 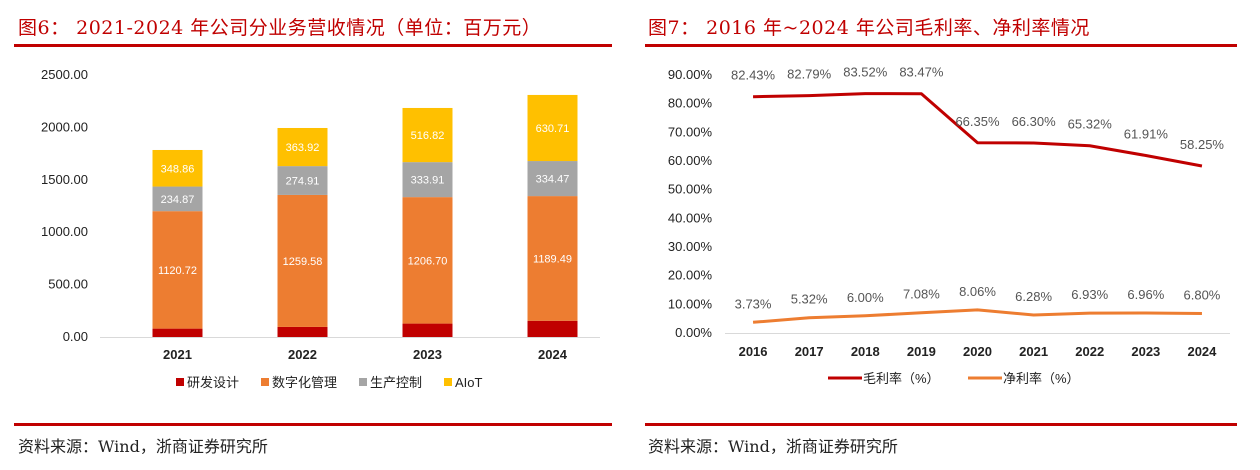 I want to click on data-label: 6.00%, so click(x=865, y=297).